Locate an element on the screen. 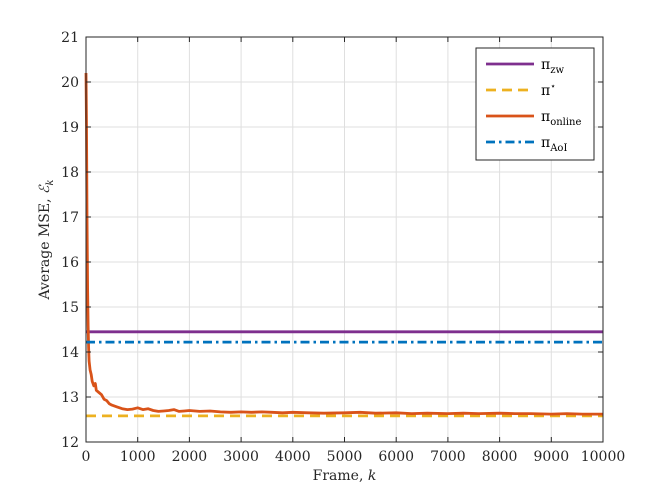 The width and height of the screenshot is (664, 498). x-axis-label: Frame, k is located at coordinates (345, 476).